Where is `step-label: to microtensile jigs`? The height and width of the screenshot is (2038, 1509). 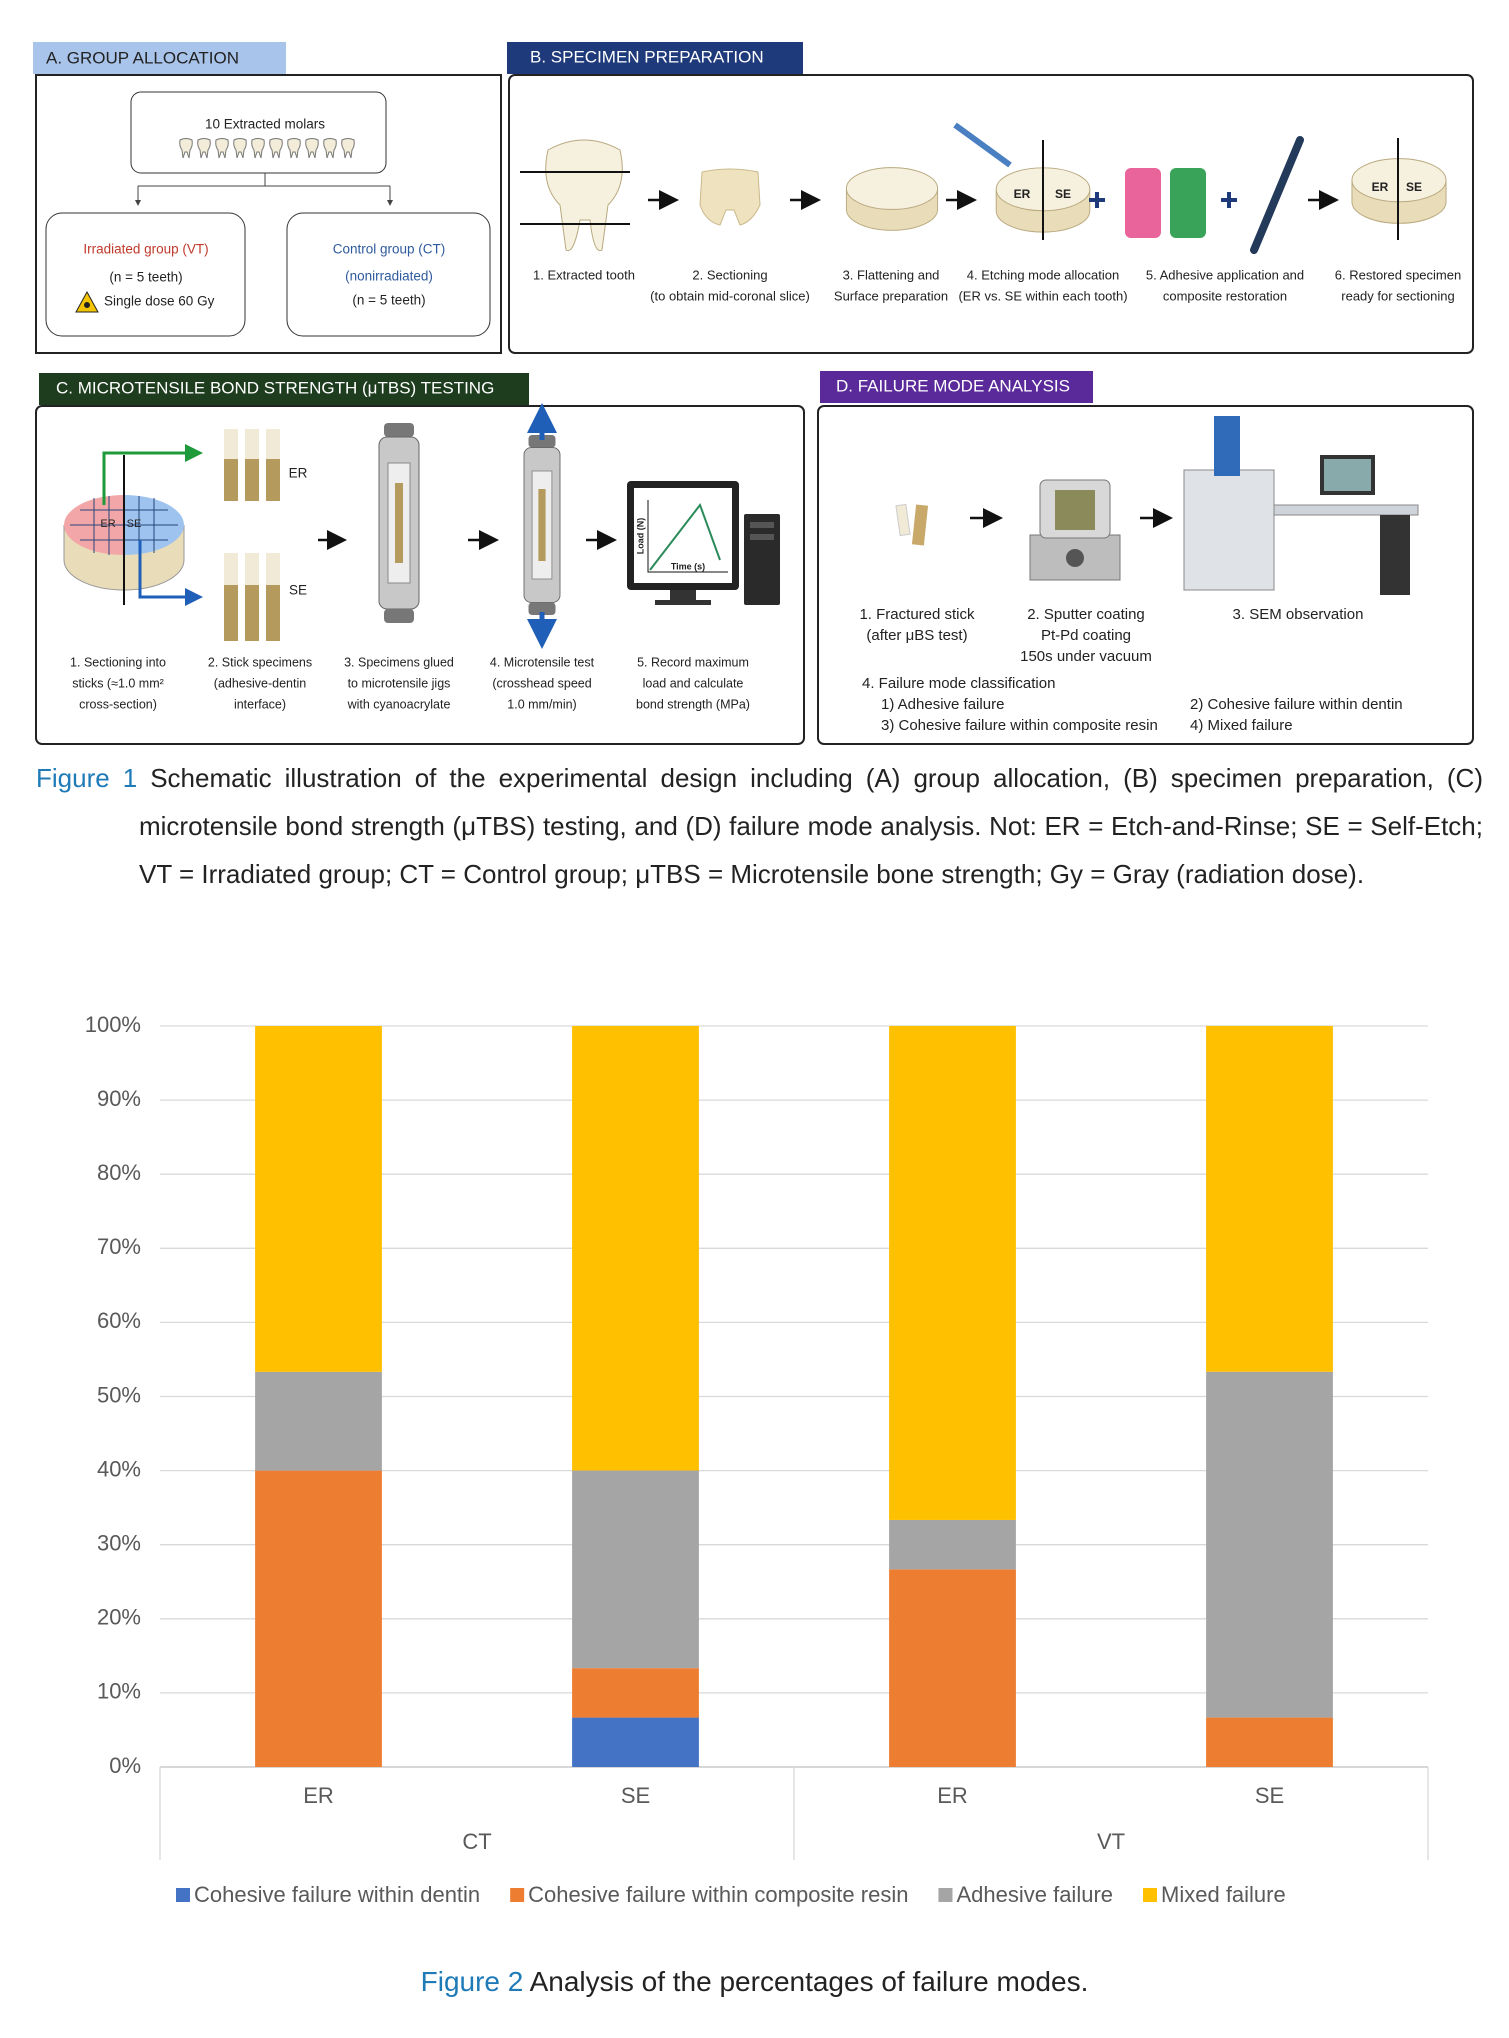 step-label: to microtensile jigs is located at coordinates (399, 683).